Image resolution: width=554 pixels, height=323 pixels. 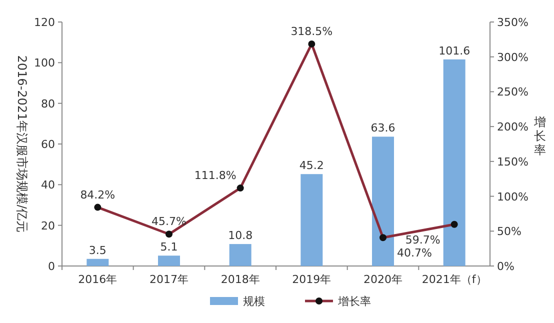 I want to click on data-label: 3.5, so click(x=97, y=250).